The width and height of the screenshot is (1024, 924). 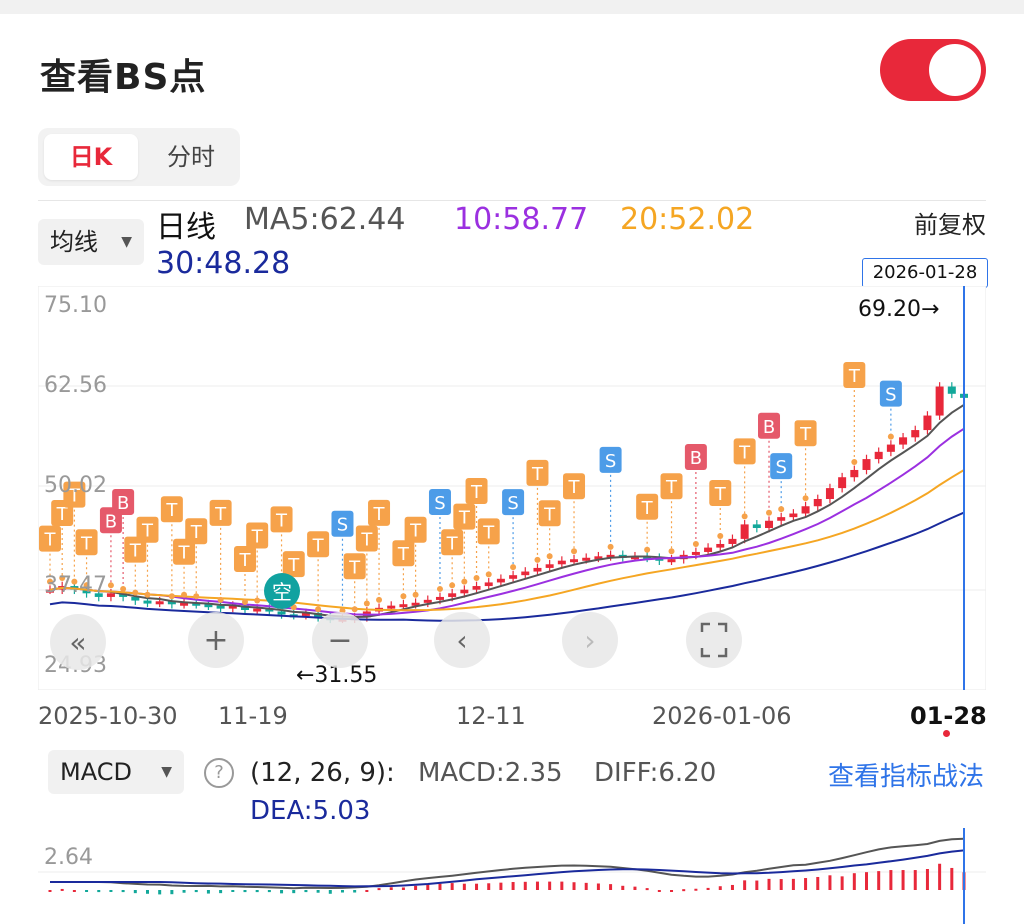 I want to click on date-tick: 2026-01-06, so click(x=722, y=716).